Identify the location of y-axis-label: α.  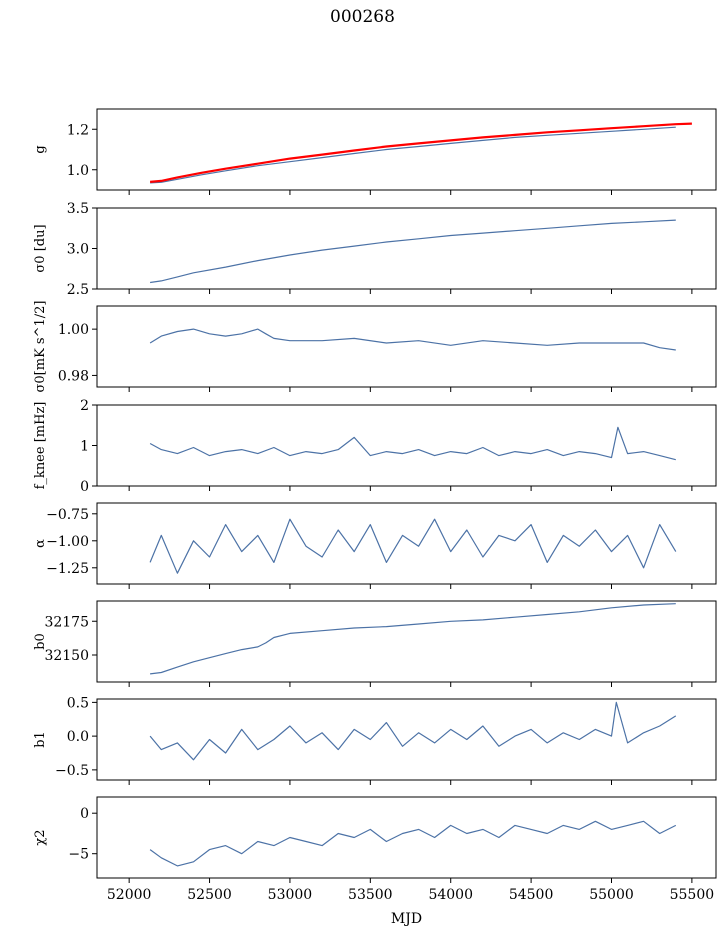
(40, 543).